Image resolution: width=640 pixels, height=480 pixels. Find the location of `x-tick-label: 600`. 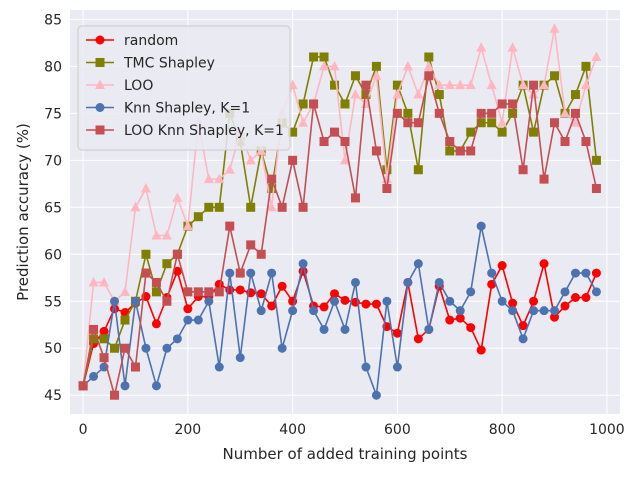

x-tick-label: 600 is located at coordinates (397, 430).